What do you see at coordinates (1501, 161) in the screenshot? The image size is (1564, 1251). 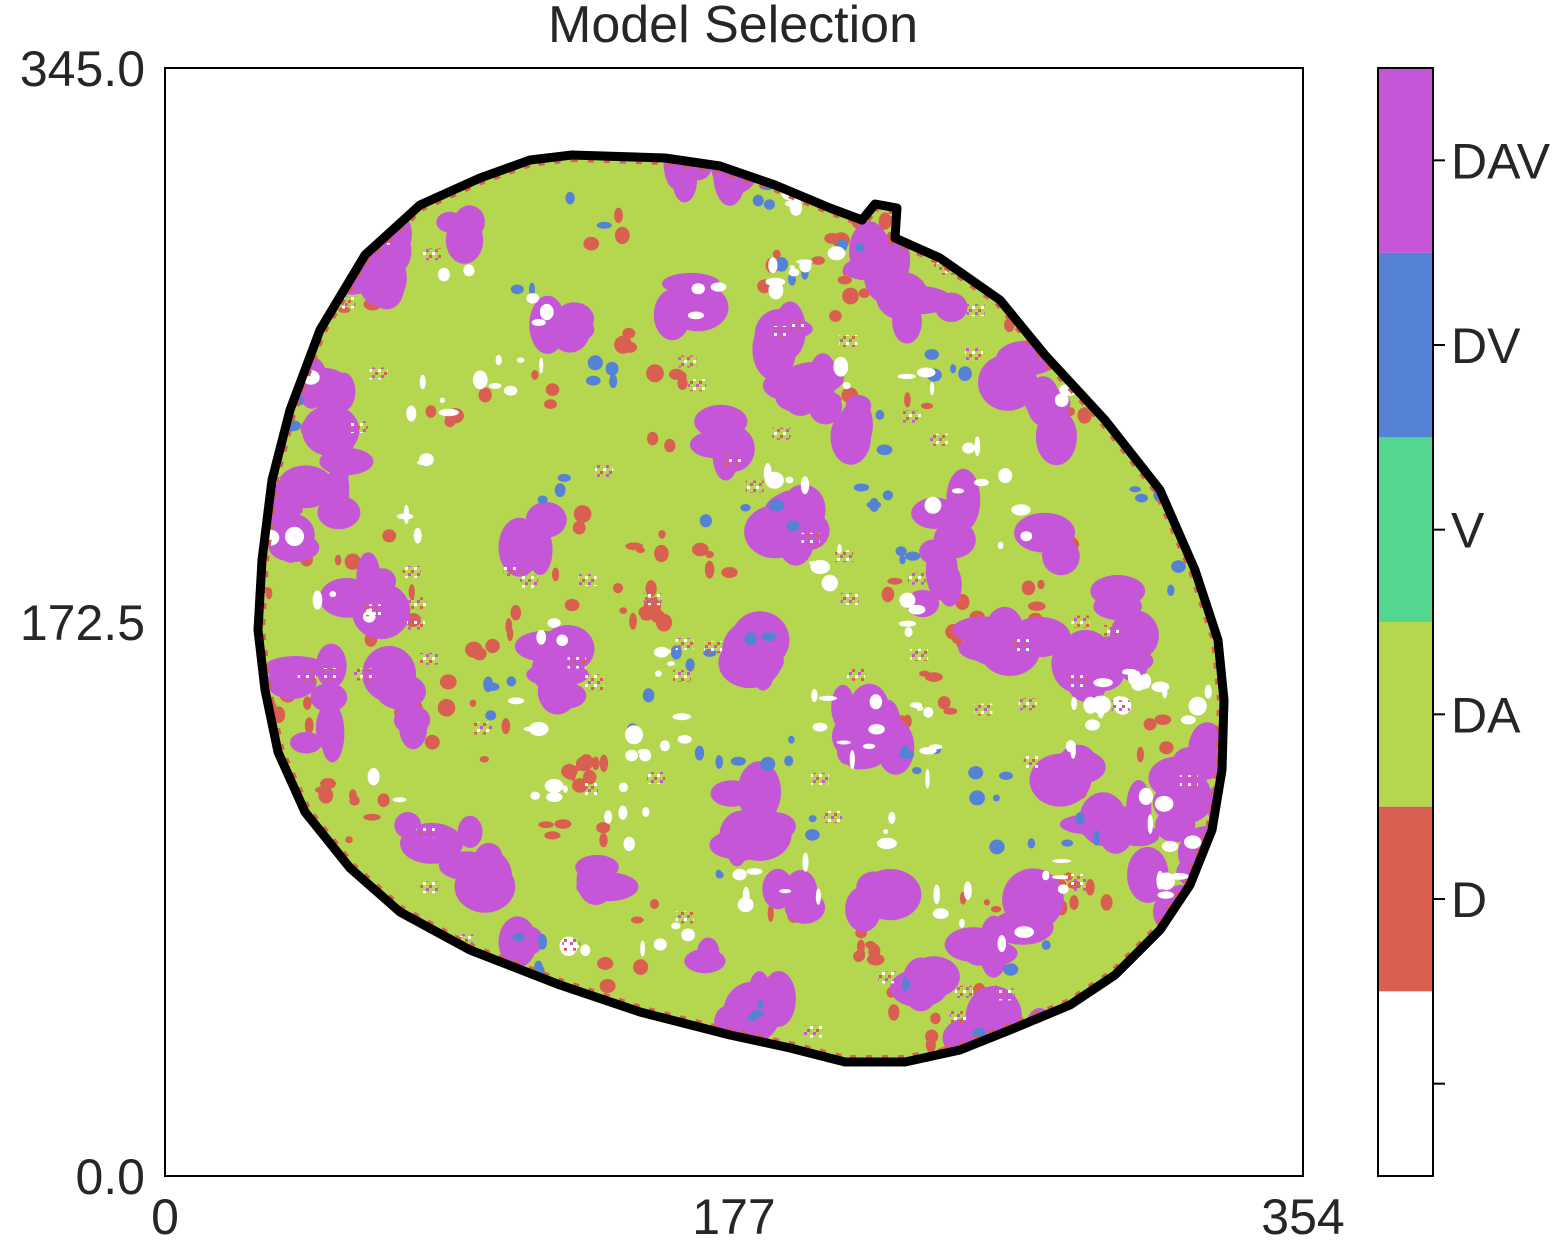 I see `colorbar-label: DAV` at bounding box center [1501, 161].